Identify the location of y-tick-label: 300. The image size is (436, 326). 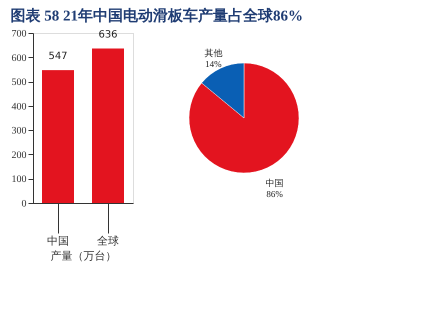
(19, 131).